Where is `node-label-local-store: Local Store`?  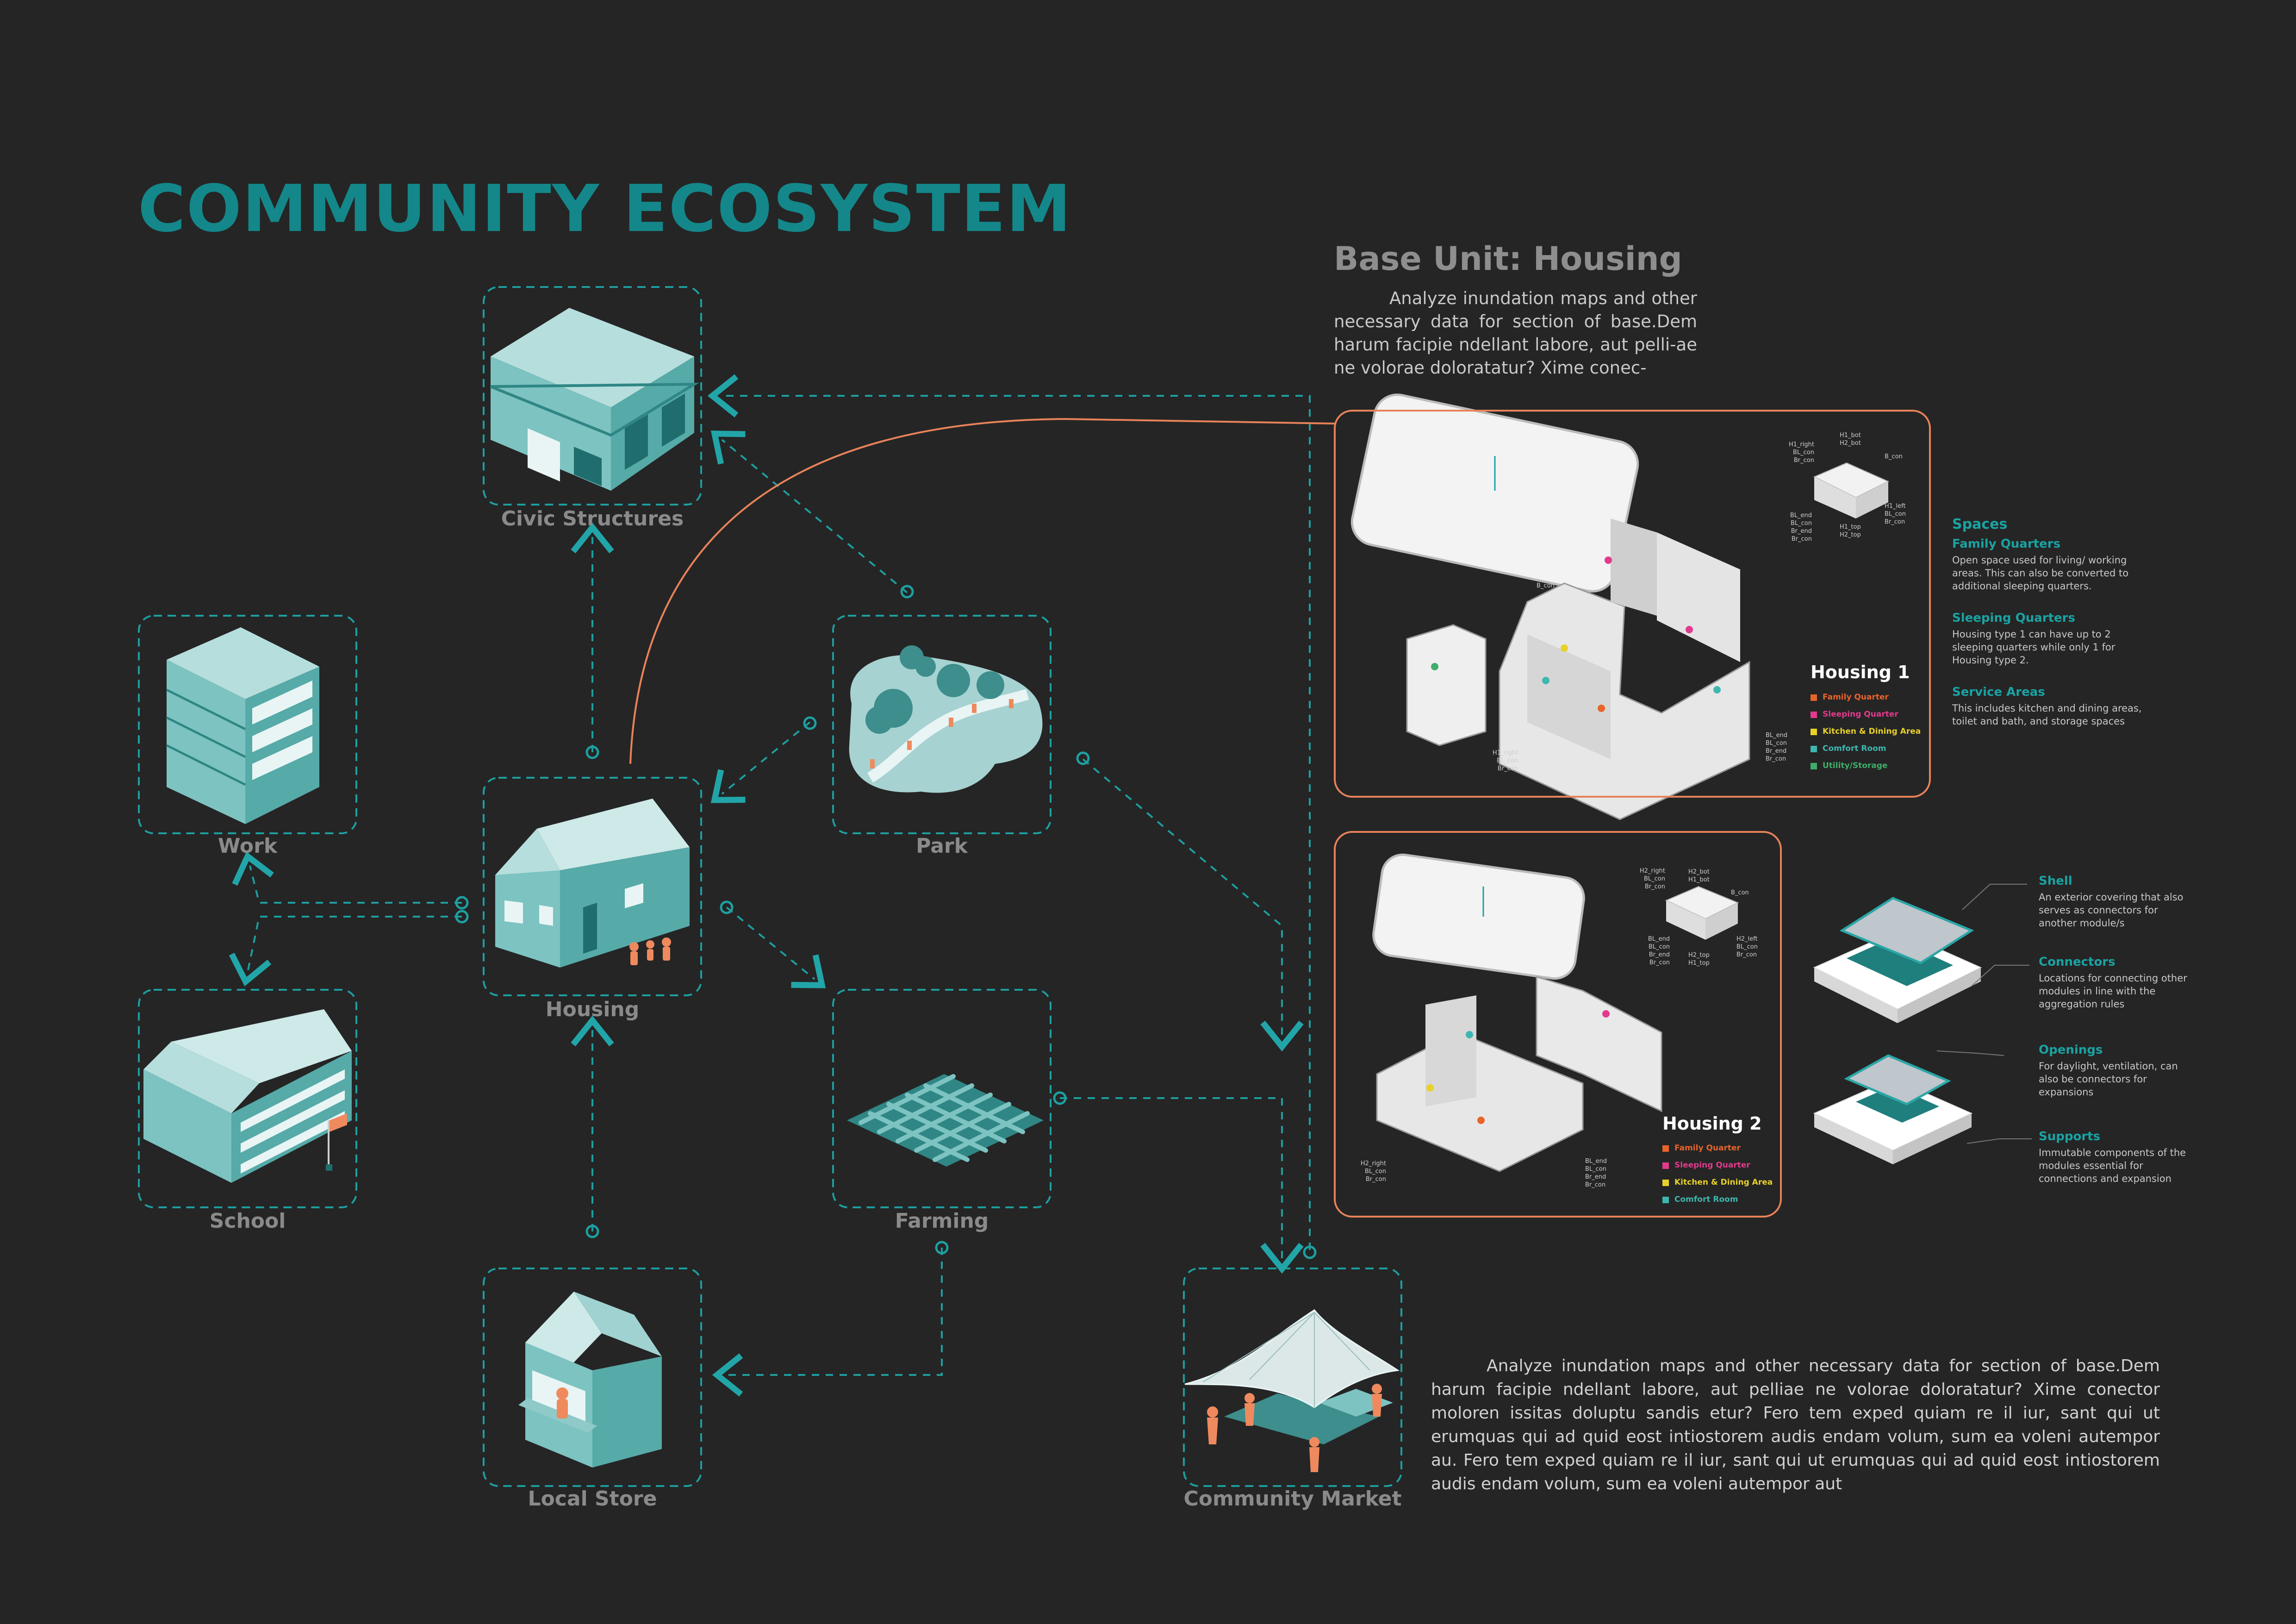
node-label-local-store: Local Store is located at coordinates (592, 1499).